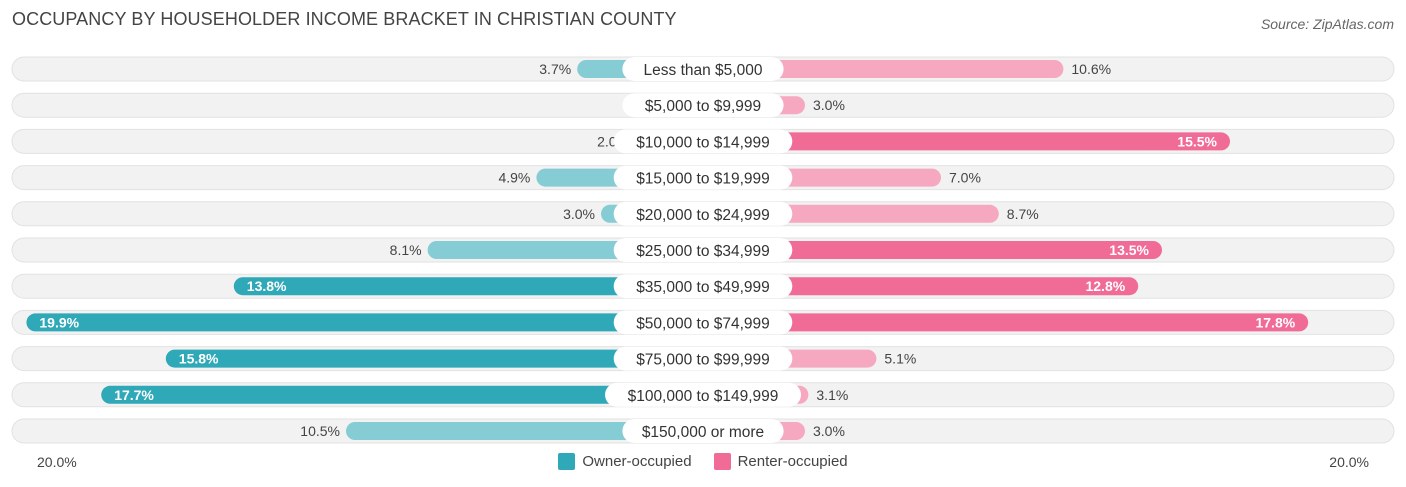 This screenshot has width=1406, height=487. Describe the element at coordinates (832, 395) in the screenshot. I see `renter-value-label: 3.1%` at that location.